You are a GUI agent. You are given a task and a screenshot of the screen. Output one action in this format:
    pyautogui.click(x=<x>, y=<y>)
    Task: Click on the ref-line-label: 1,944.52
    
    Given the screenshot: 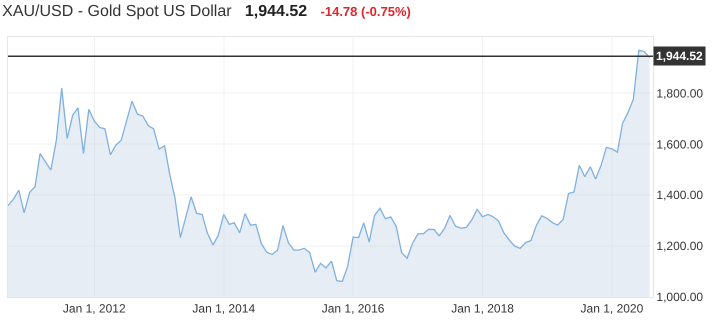 What is the action you would take?
    pyautogui.click(x=680, y=56)
    